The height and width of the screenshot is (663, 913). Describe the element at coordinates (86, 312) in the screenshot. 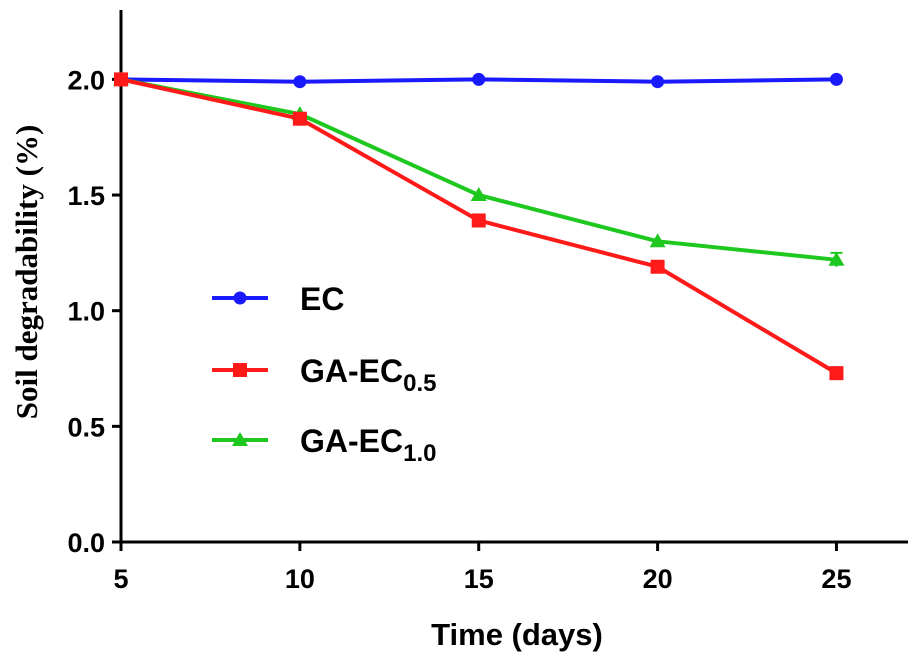

I see `y-tick-label: 1.0` at that location.